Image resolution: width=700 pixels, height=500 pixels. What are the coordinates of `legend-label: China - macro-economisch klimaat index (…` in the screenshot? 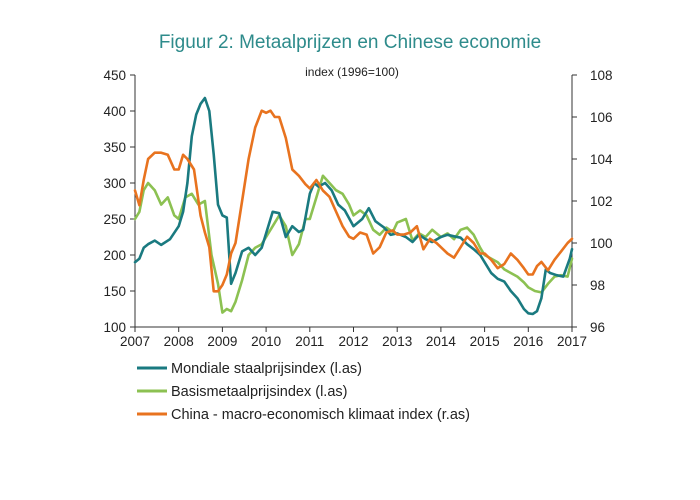 It's located at (320, 415).